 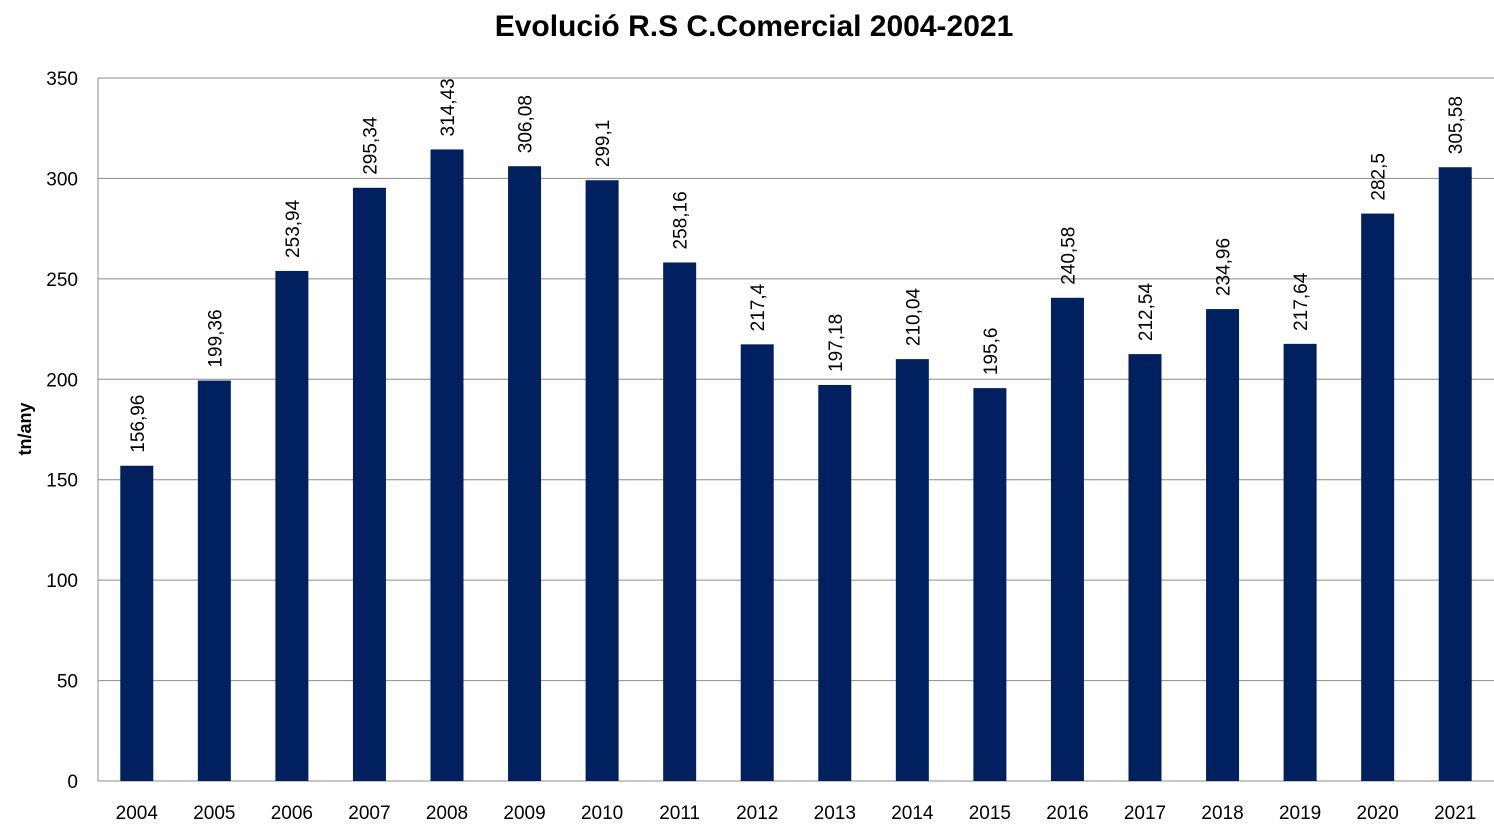 What do you see at coordinates (754, 26) in the screenshot?
I see `chart-title: Evolució R.S C.Comercial 2004-2021` at bounding box center [754, 26].